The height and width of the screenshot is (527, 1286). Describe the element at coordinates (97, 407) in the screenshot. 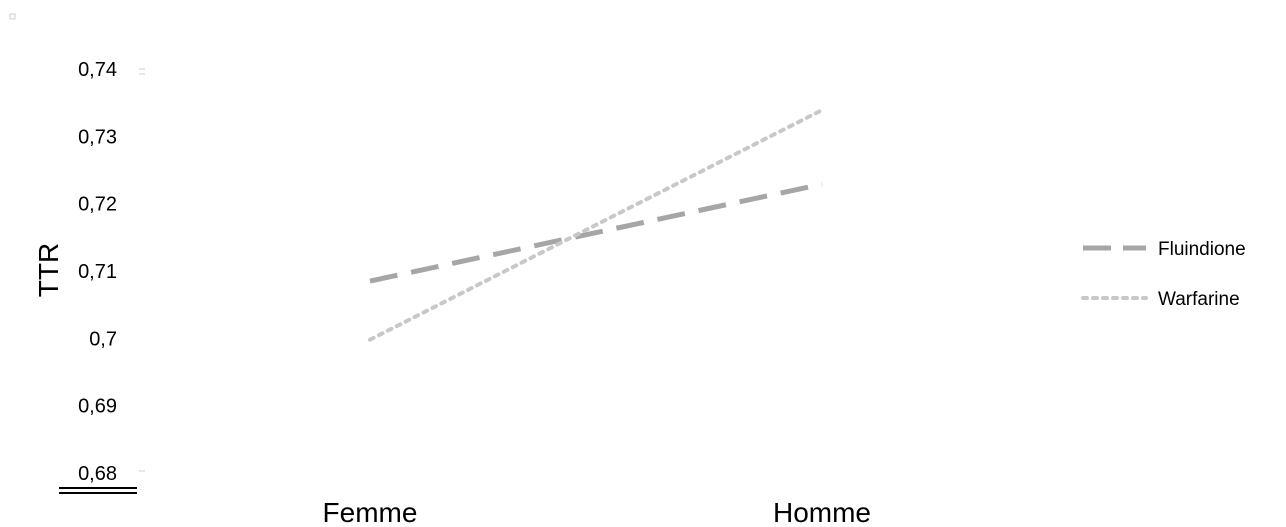

I see `y-tick-label: 0,69` at that location.